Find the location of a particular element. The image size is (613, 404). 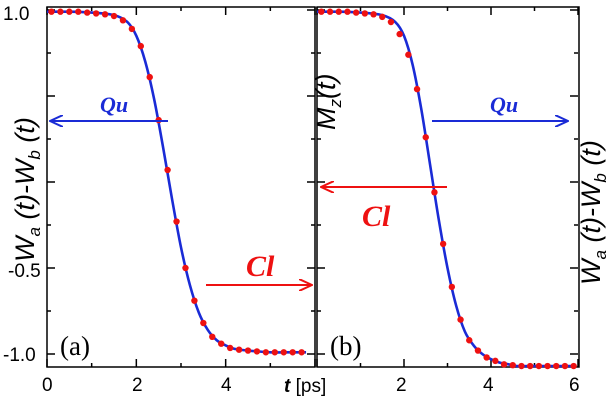

mz-axis-label: Mz(t) is located at coordinates (328, 102).